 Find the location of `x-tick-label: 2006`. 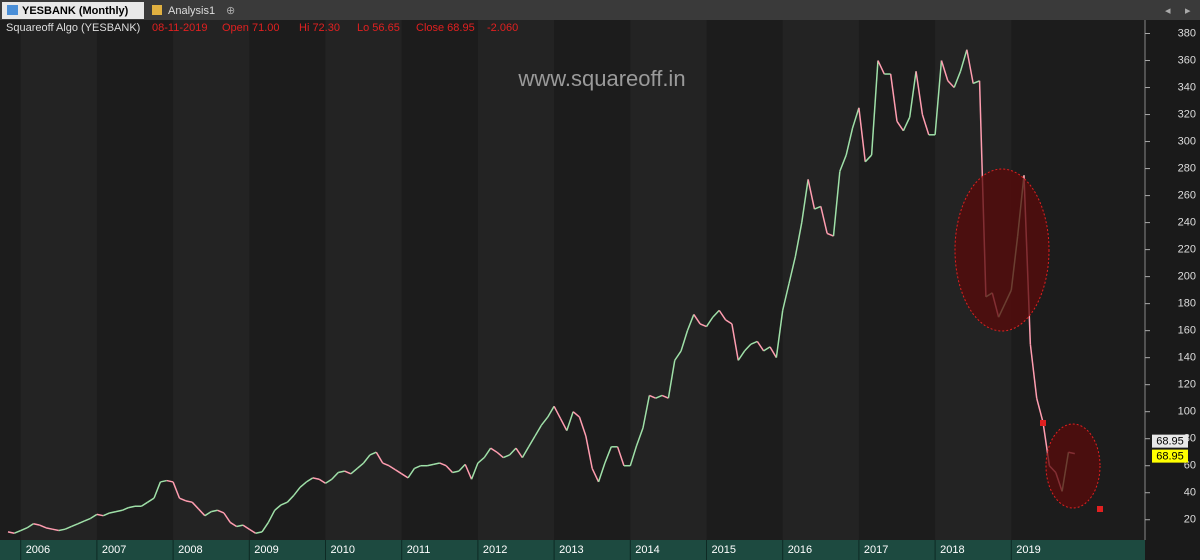

x-tick-label: 2006 is located at coordinates (38, 550).